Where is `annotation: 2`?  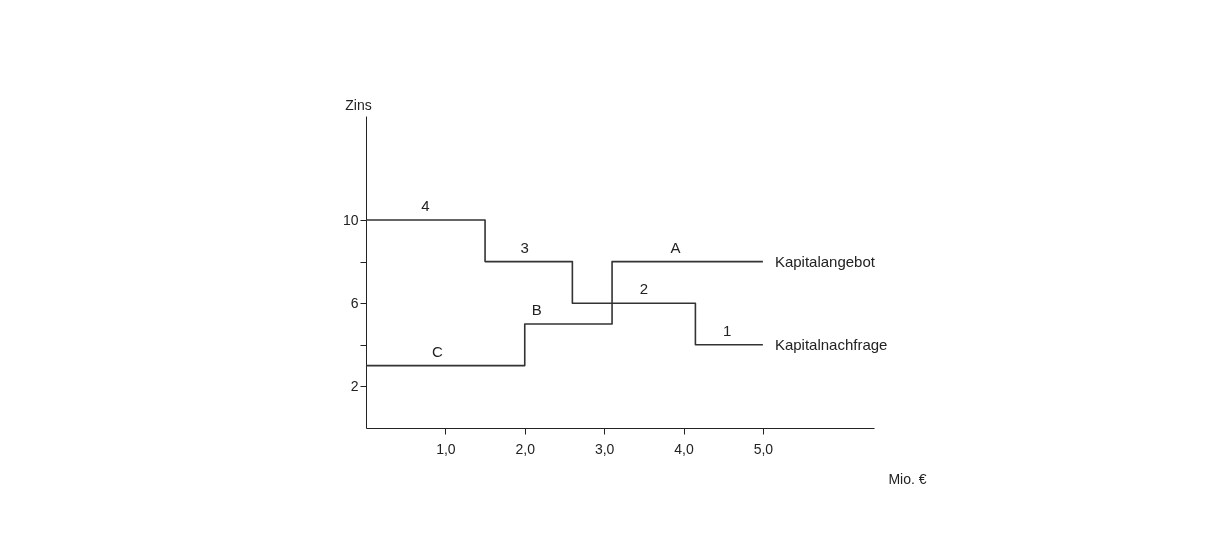
annotation: 2 is located at coordinates (643, 289).